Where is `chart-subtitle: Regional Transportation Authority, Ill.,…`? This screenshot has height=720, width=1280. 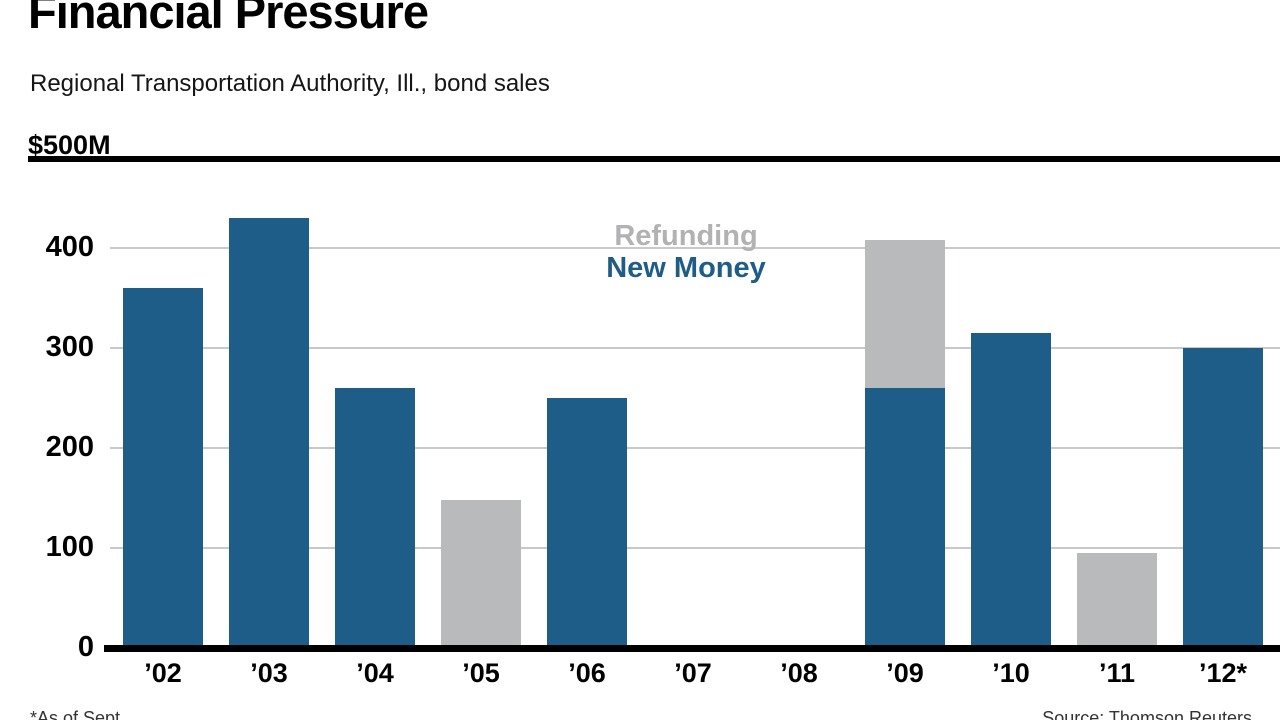
chart-subtitle: Regional Transportation Authority, Ill.,… is located at coordinates (290, 83).